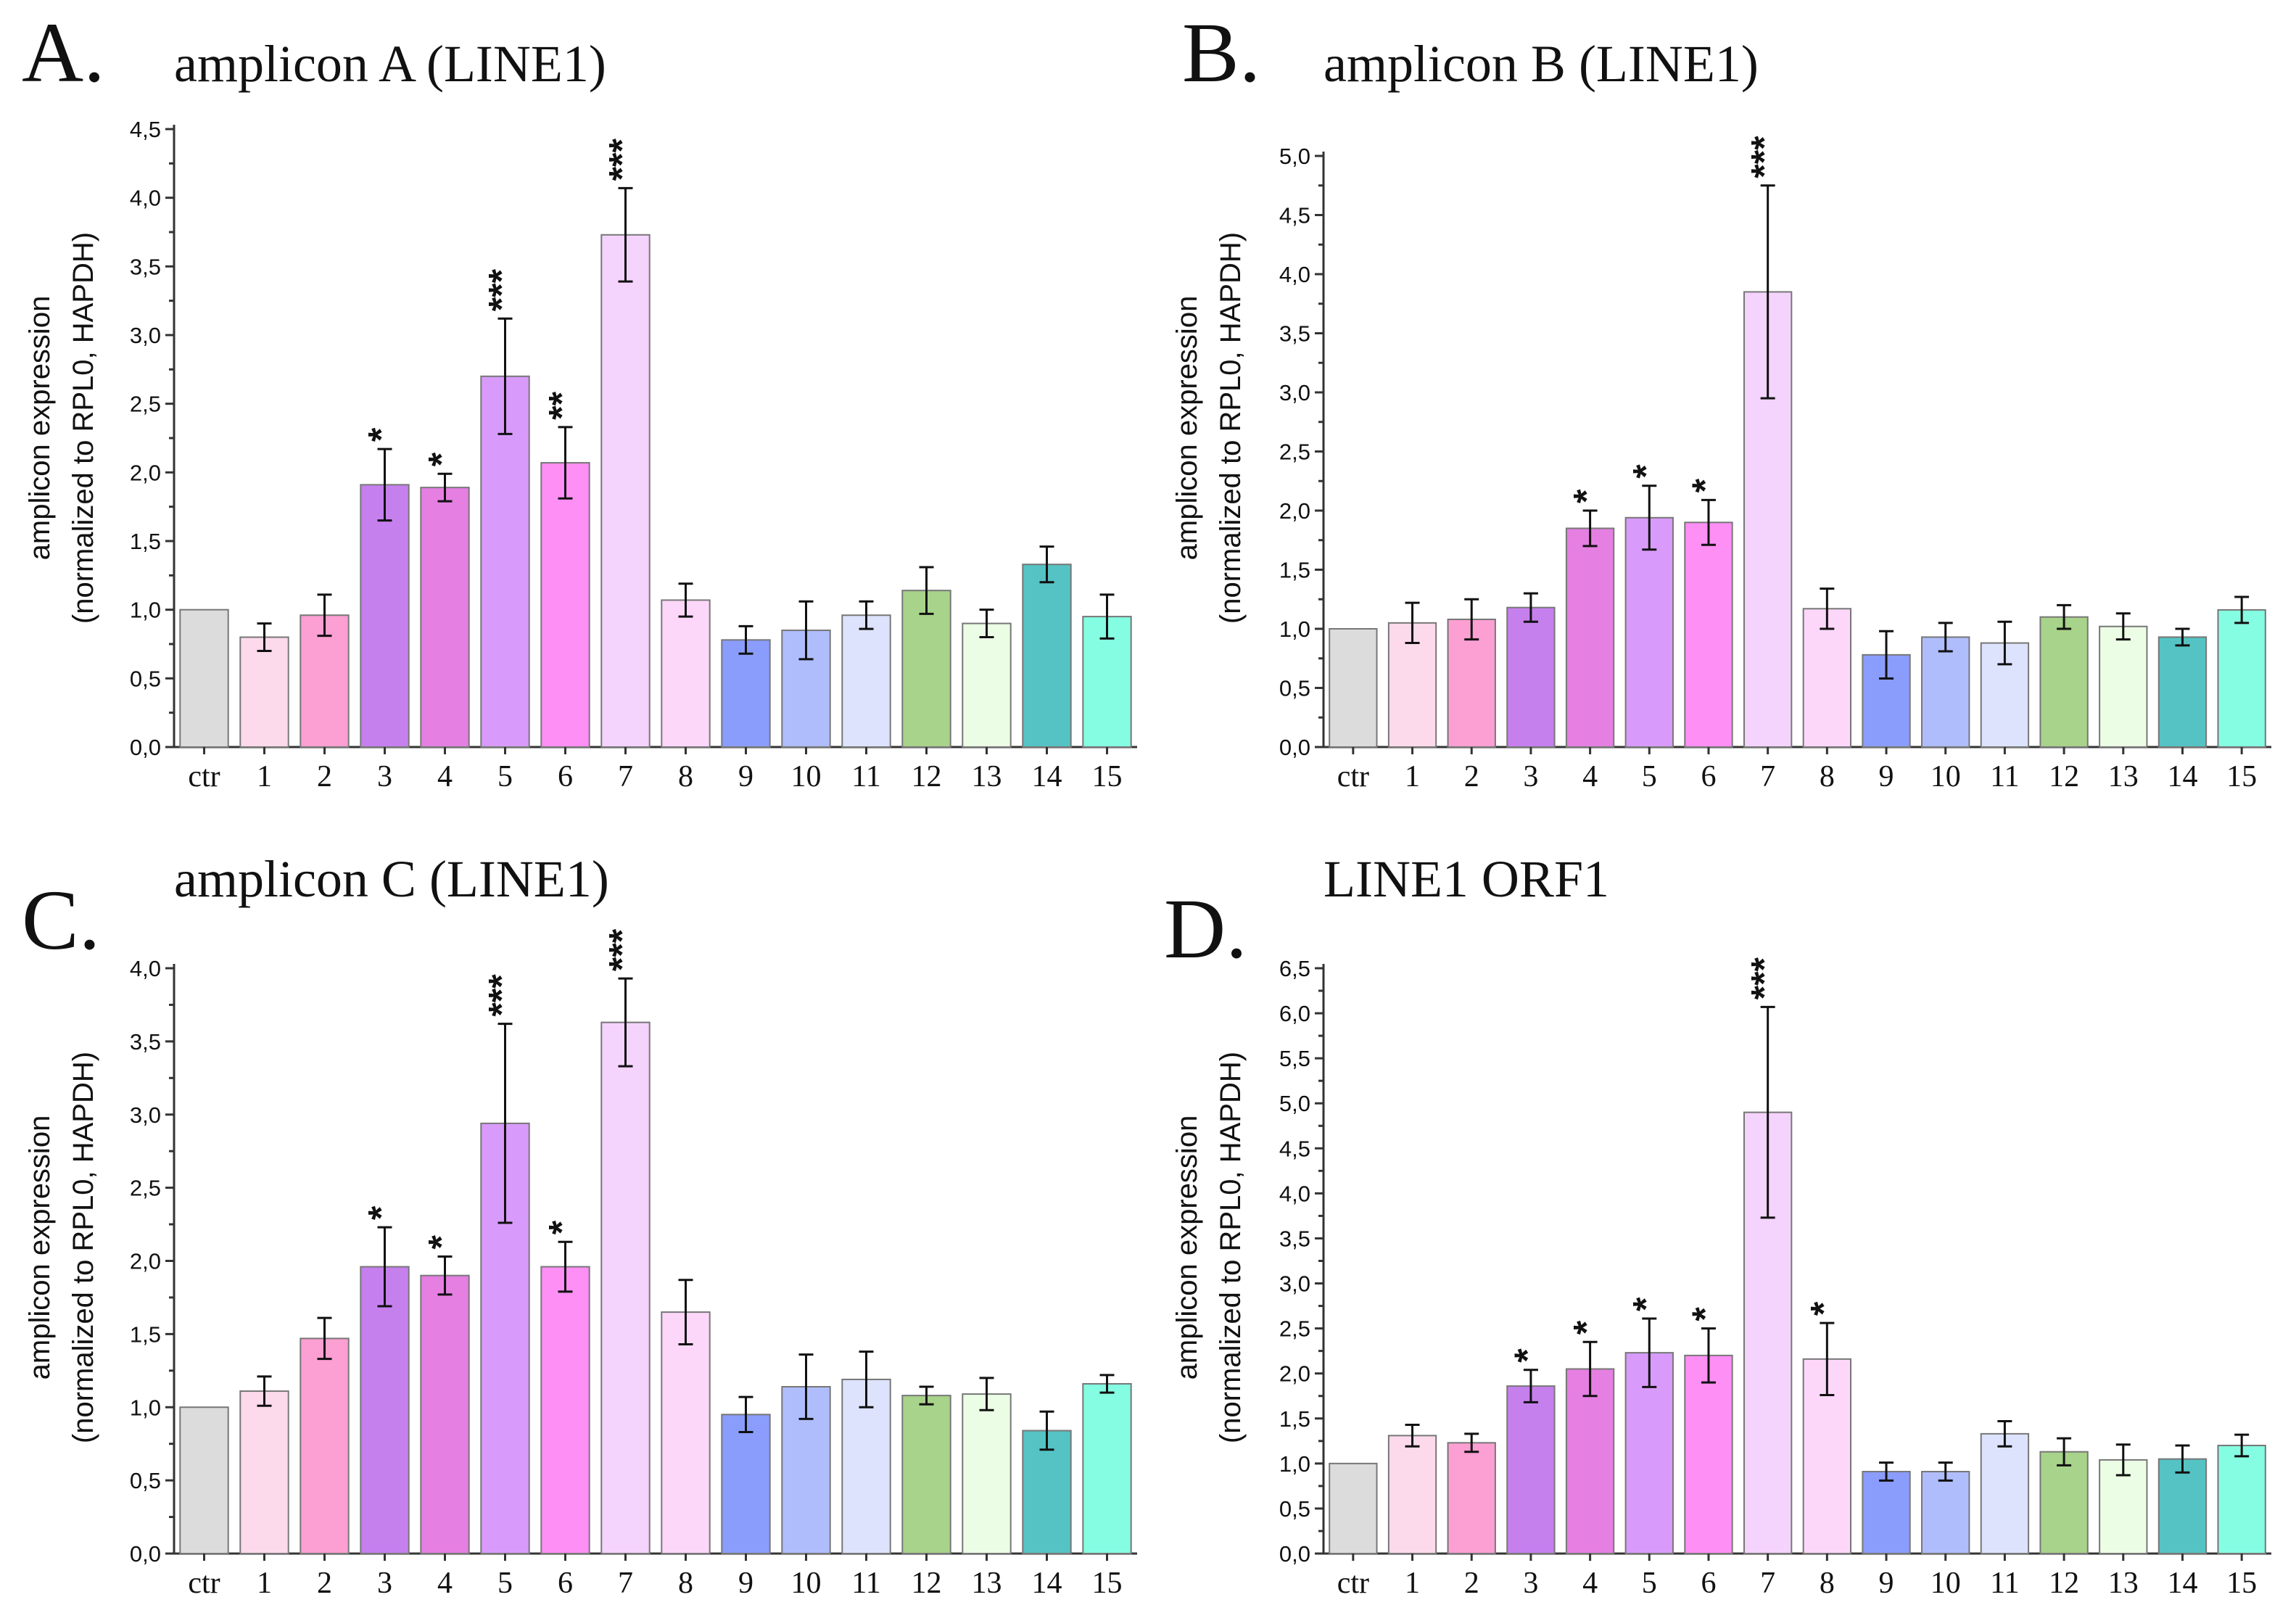 The image size is (2296, 1621). What do you see at coordinates (1294, 1148) in the screenshot?
I see `y-tick-label-d: 4,5` at bounding box center [1294, 1148].